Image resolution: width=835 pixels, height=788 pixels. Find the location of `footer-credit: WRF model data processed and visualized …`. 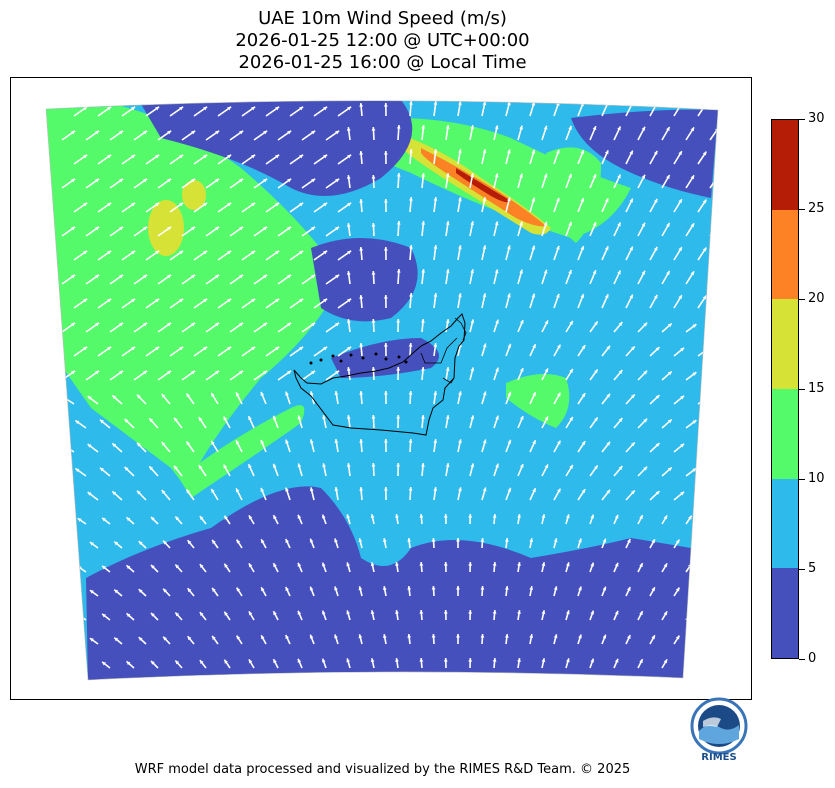

footer-credit: WRF model data processed and visualized … is located at coordinates (382, 769).